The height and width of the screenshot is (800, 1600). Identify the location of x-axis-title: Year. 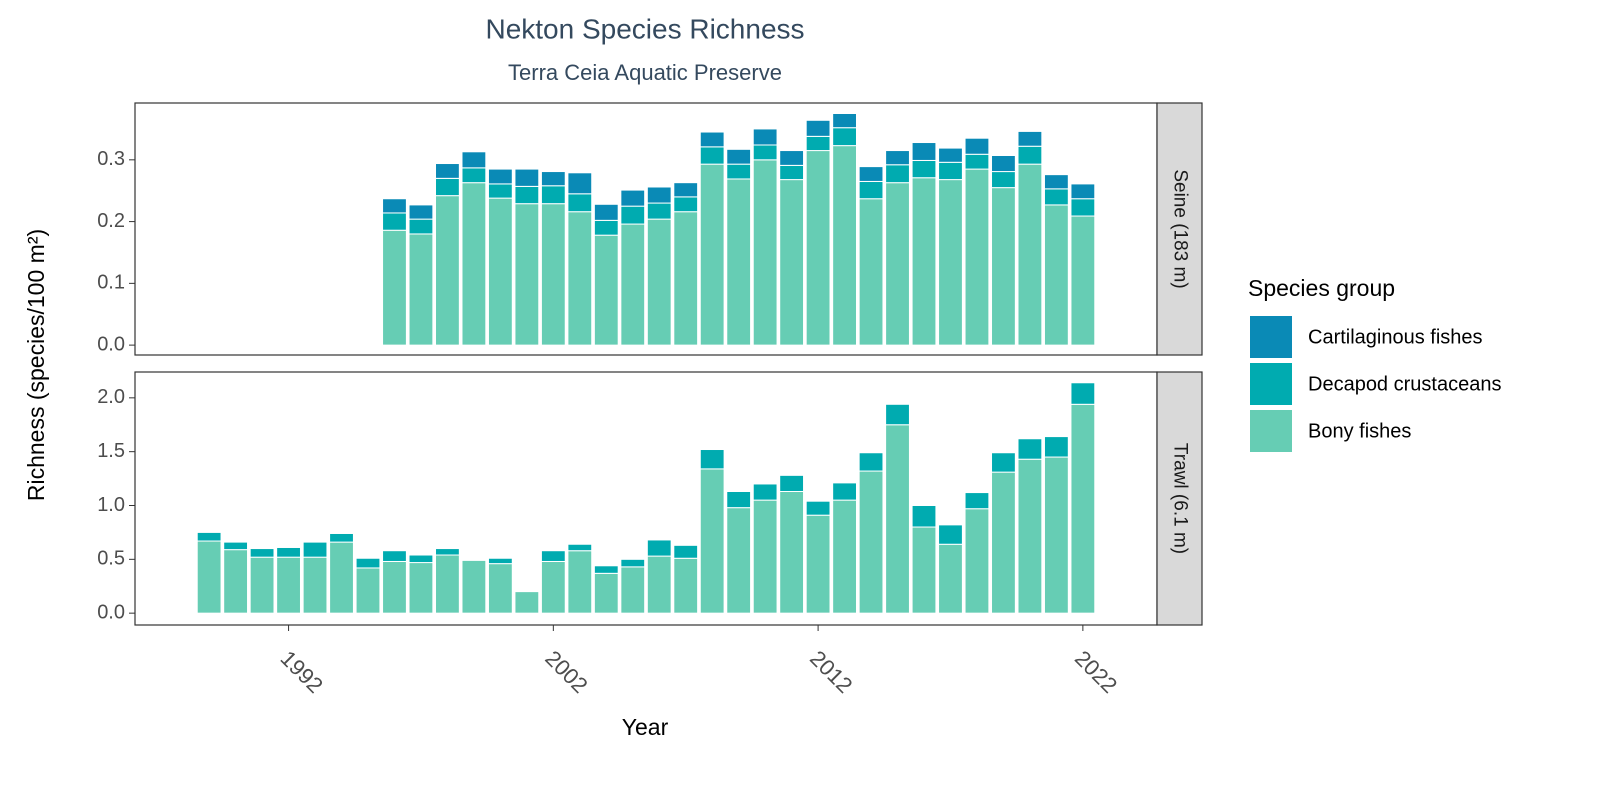
(645, 727).